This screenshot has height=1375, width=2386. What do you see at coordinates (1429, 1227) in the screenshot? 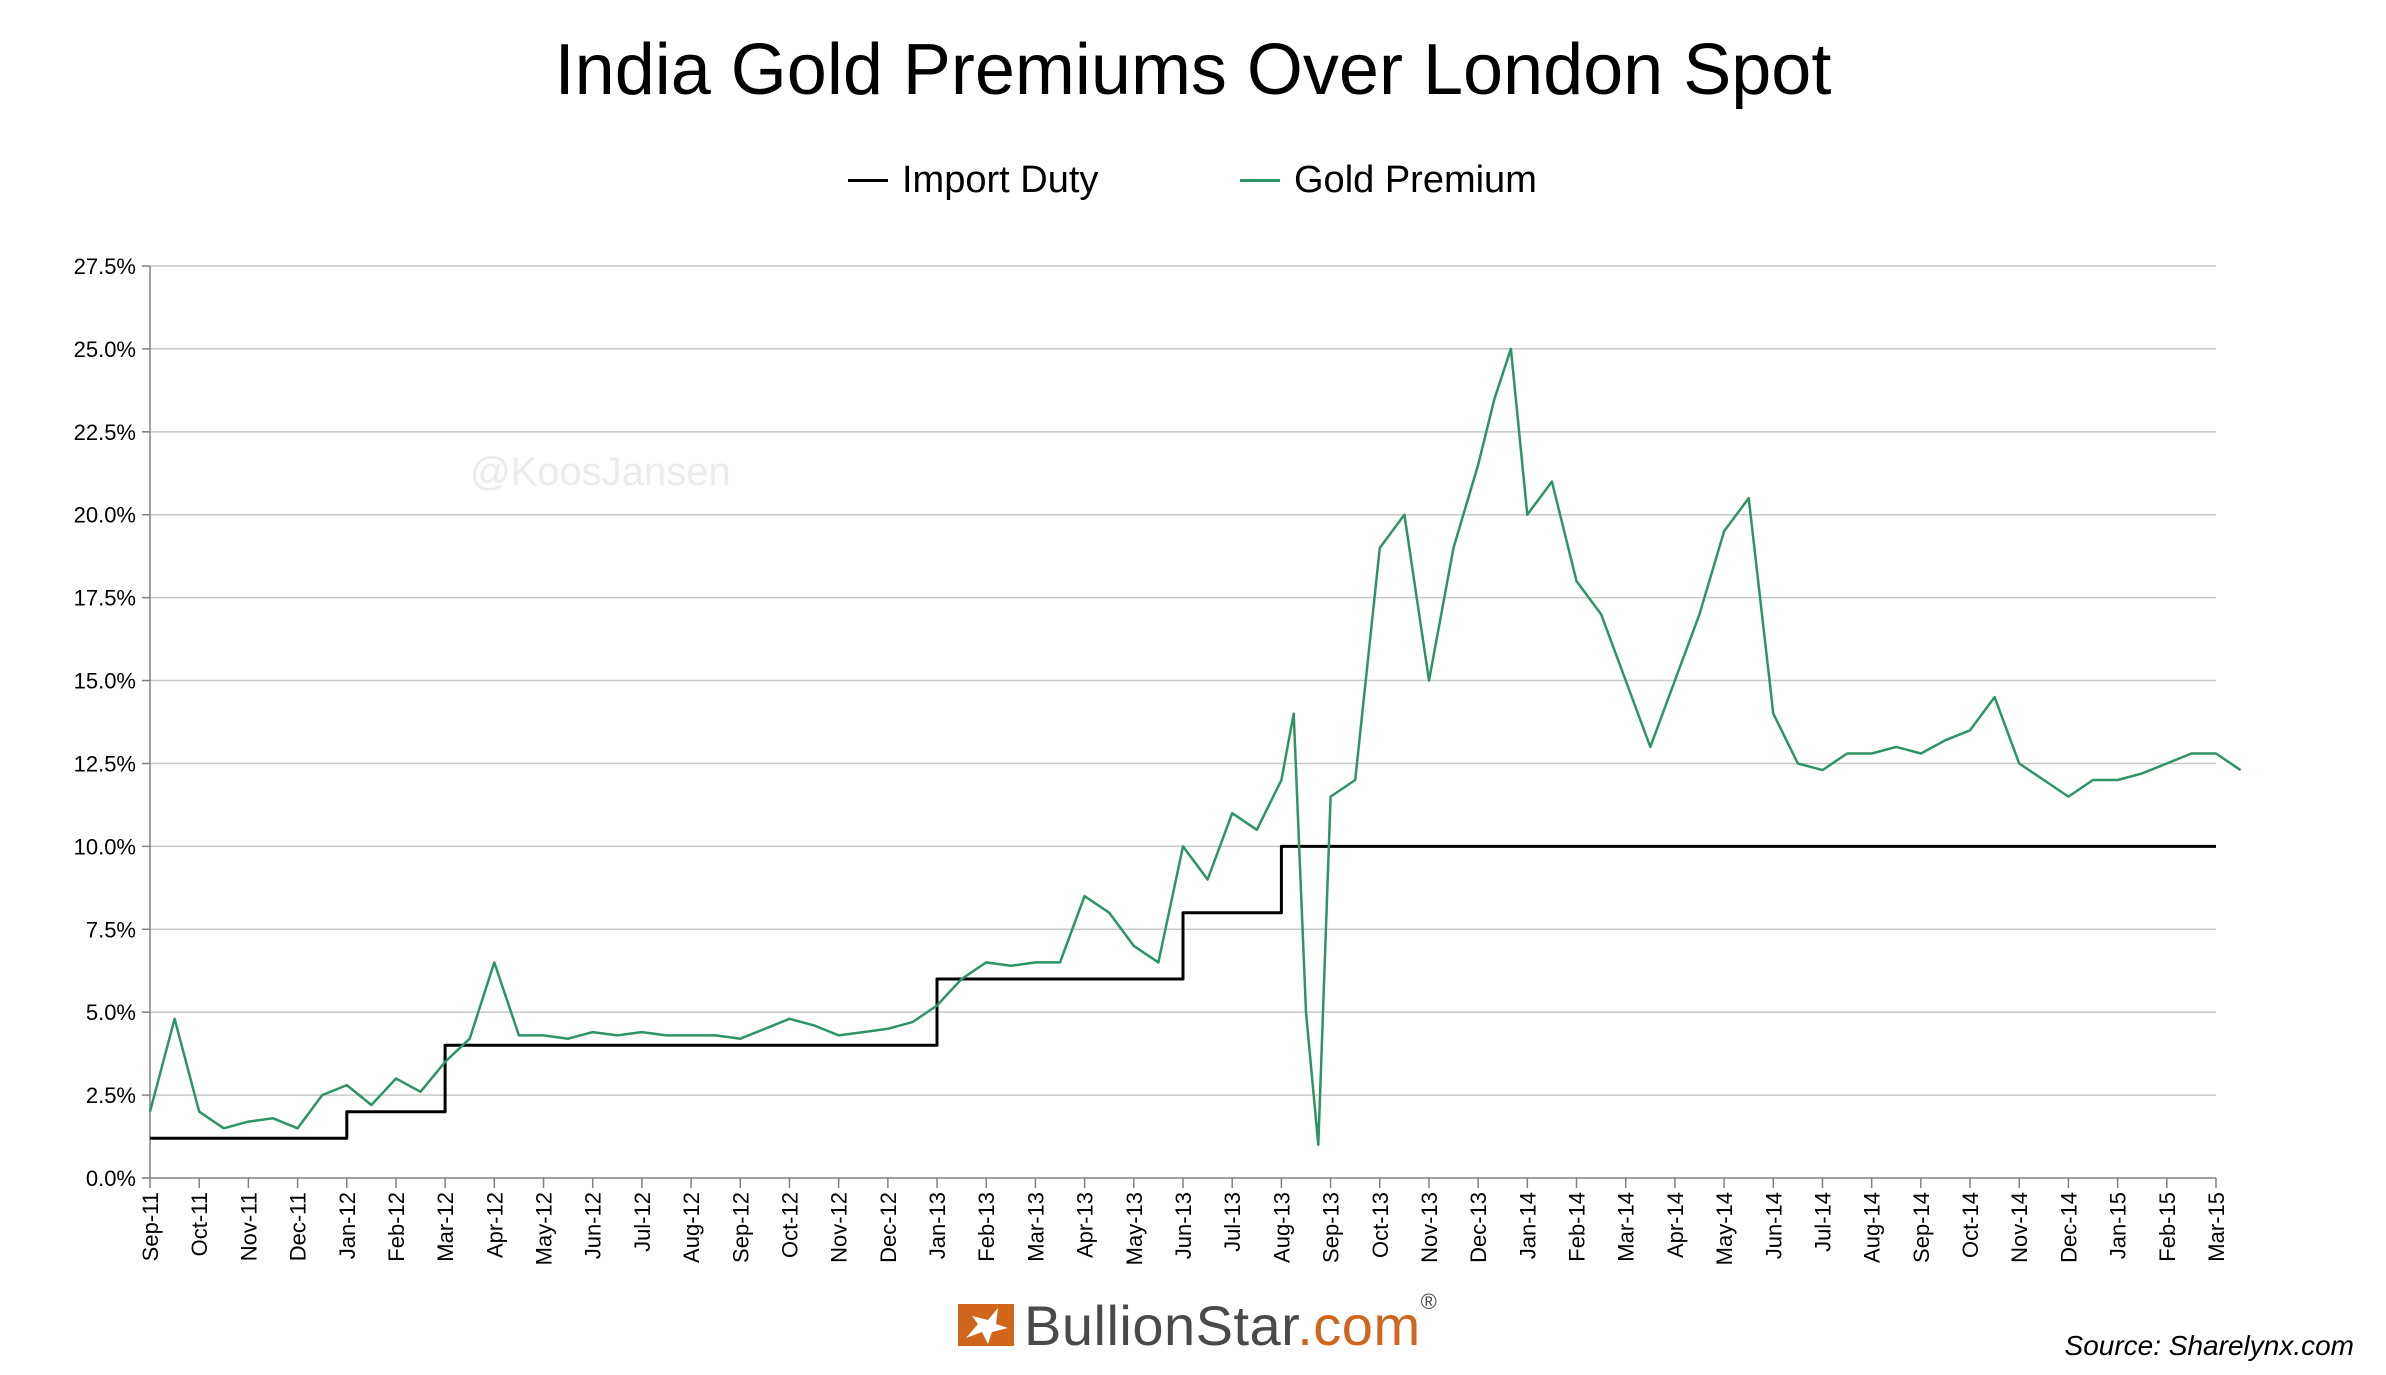
I see `x-tick-label: Nov-13` at bounding box center [1429, 1227].